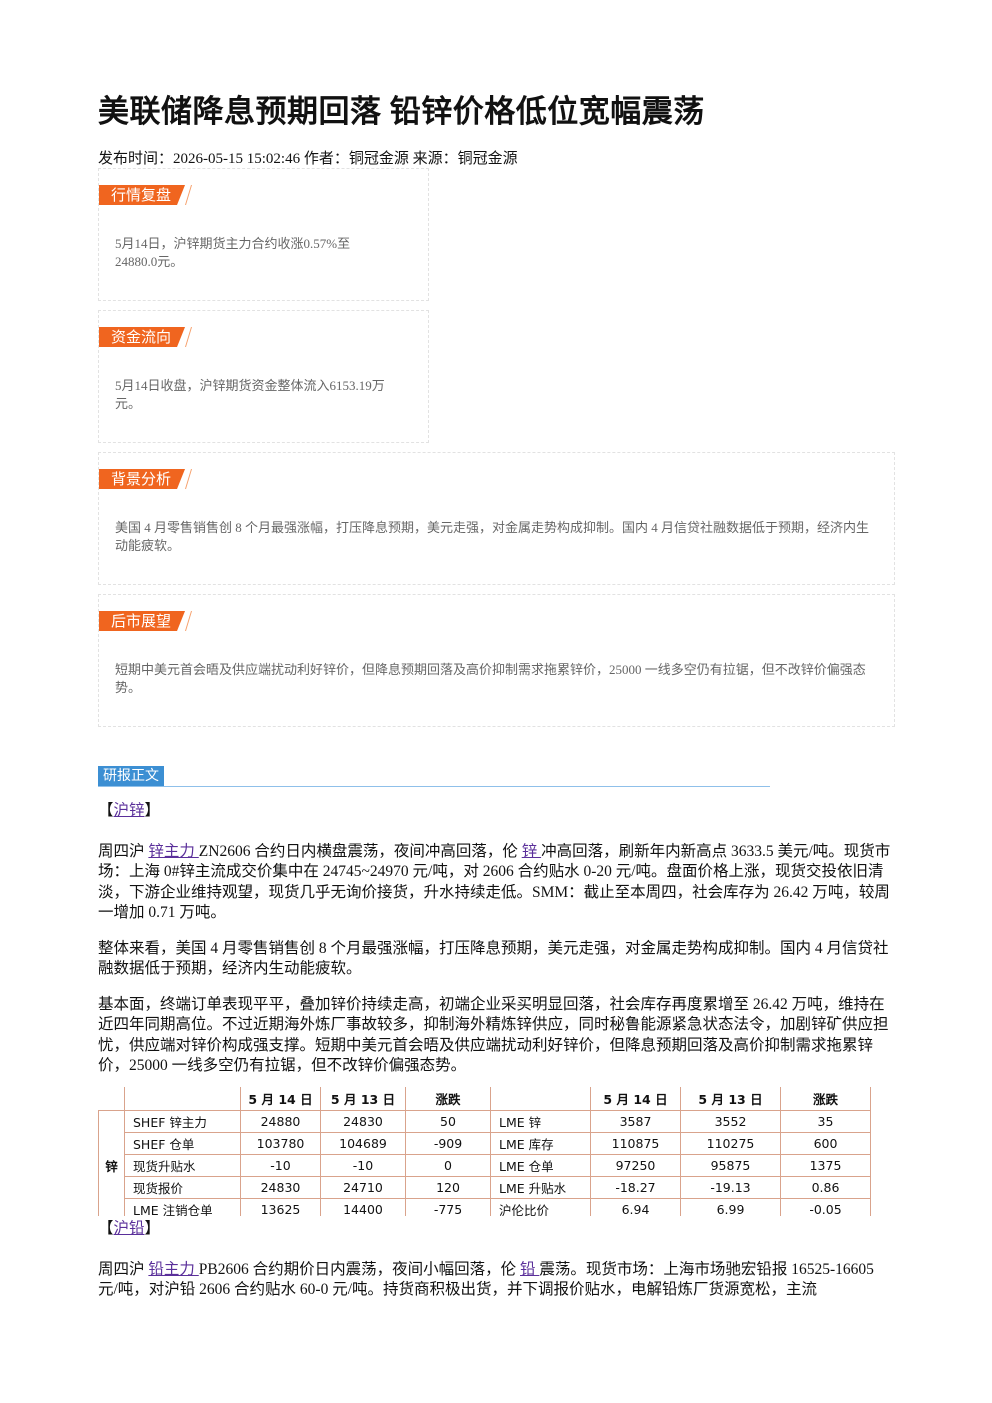 This screenshot has width=992, height=1403. I want to click on cell: 3552, so click(730, 1121).